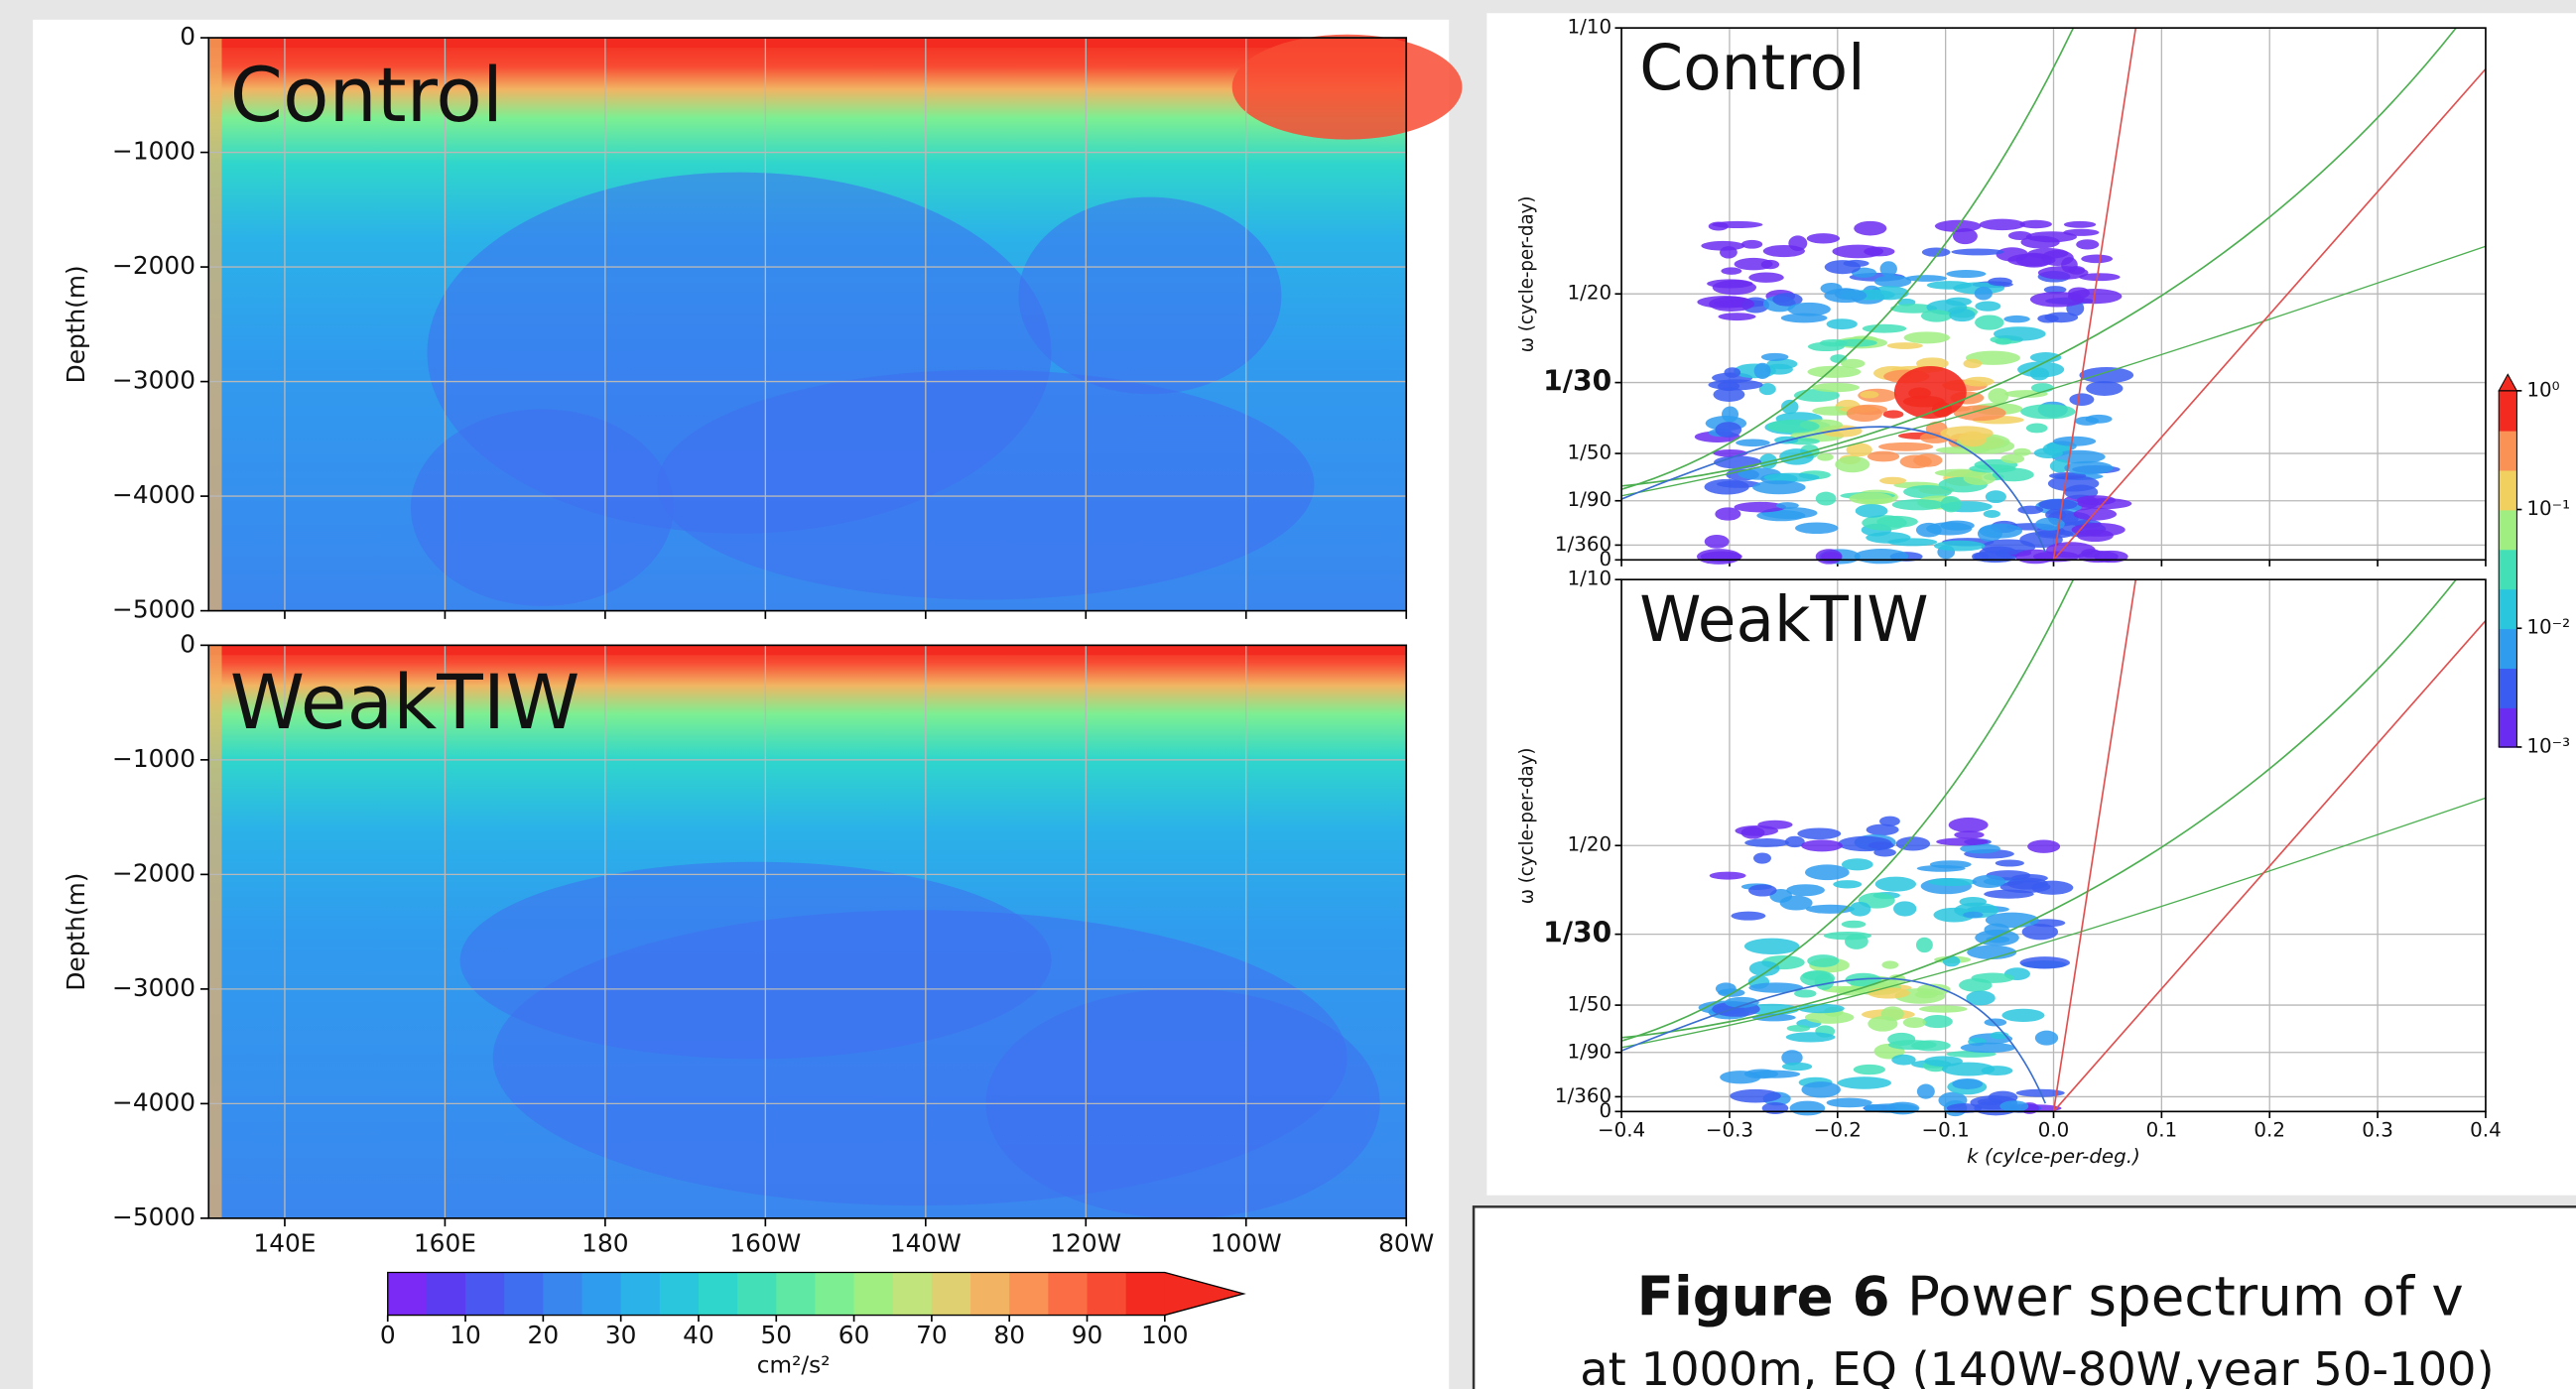 The width and height of the screenshot is (2576, 1389). Describe the element at coordinates (1583, 1095) in the screenshot. I see `y-tick-label: 1/360` at that location.